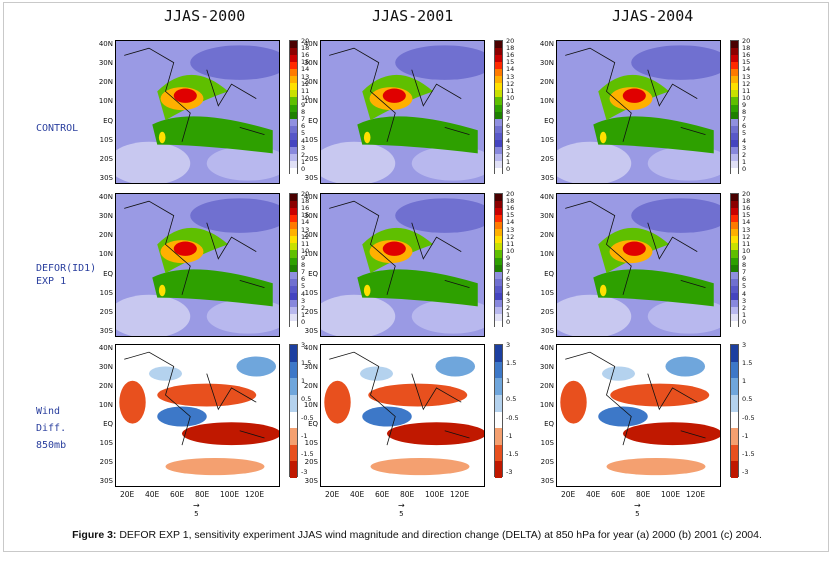 This screenshot has height=563, width=834. What do you see at coordinates (734, 411) in the screenshot?
I see `difference-colorbar` at bounding box center [734, 411].